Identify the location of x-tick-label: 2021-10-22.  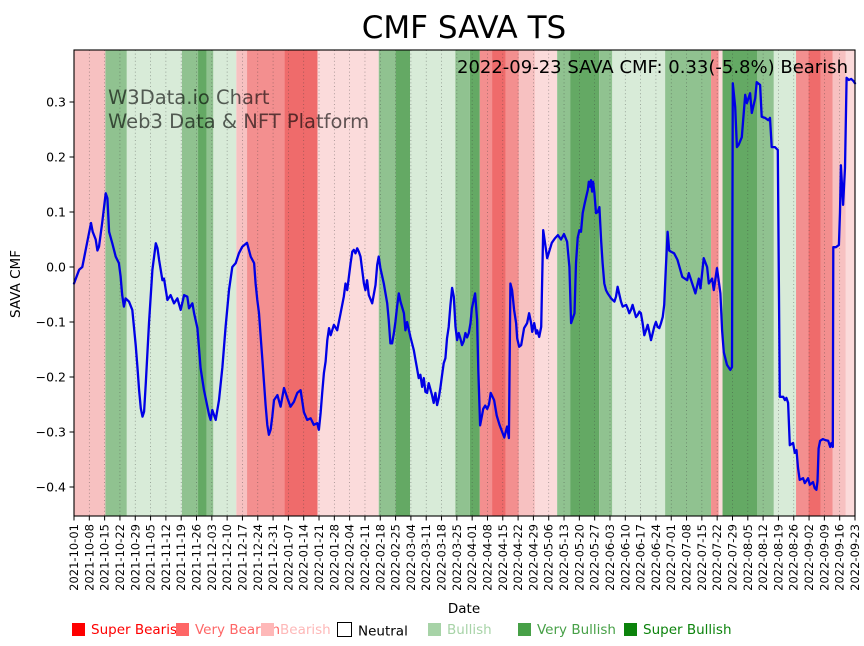
(120, 557).